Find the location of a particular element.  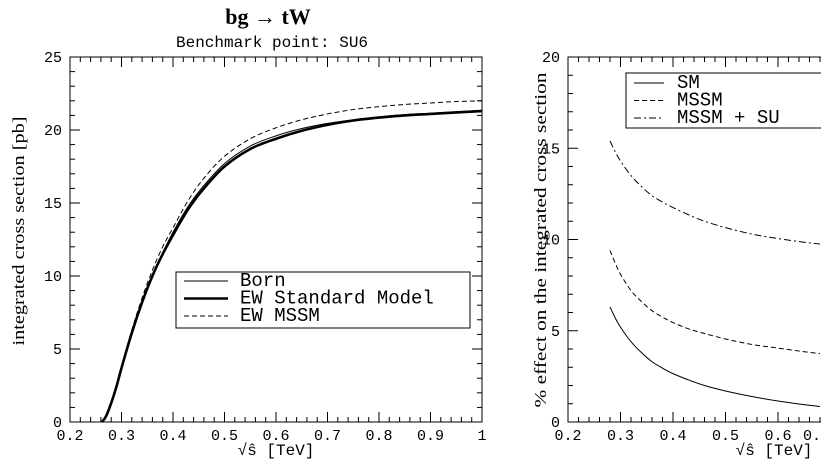

x-tick-label: 0.8 is located at coordinates (378, 436).